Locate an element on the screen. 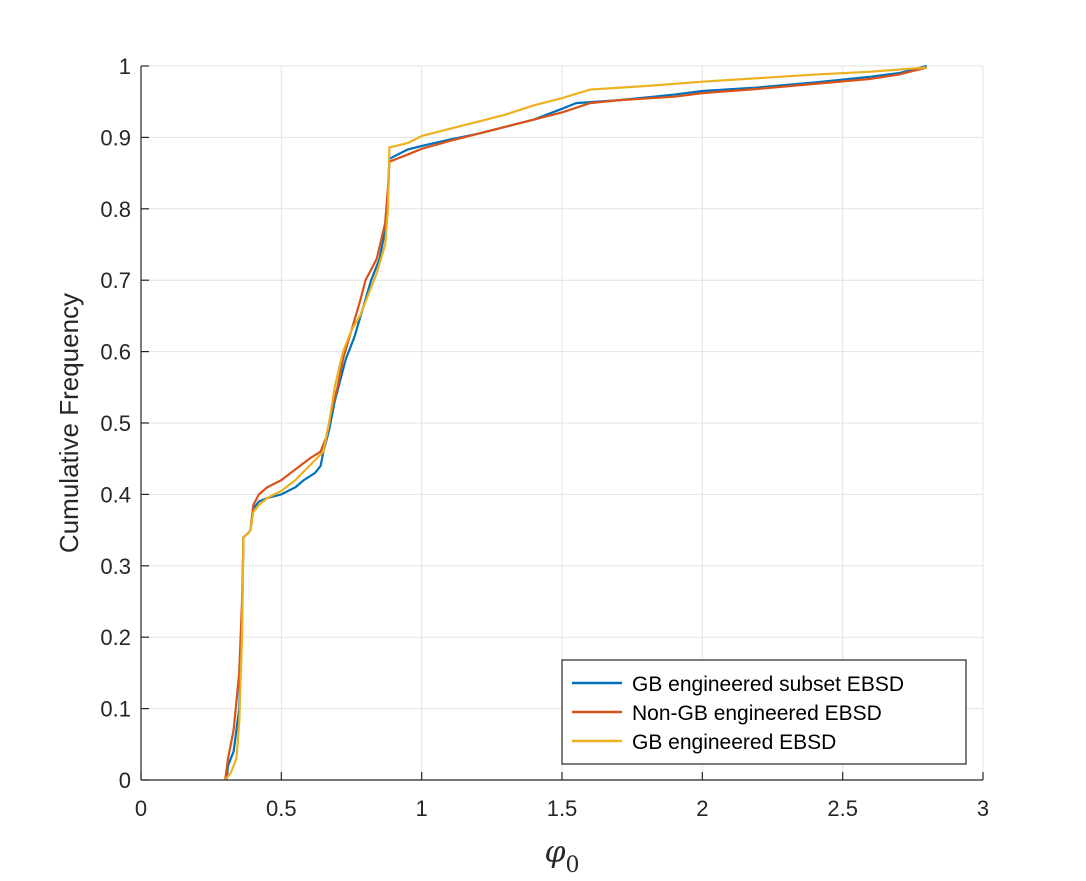 This screenshot has height=881, width=1086. x-tick-label: 2.5 is located at coordinates (842, 808).